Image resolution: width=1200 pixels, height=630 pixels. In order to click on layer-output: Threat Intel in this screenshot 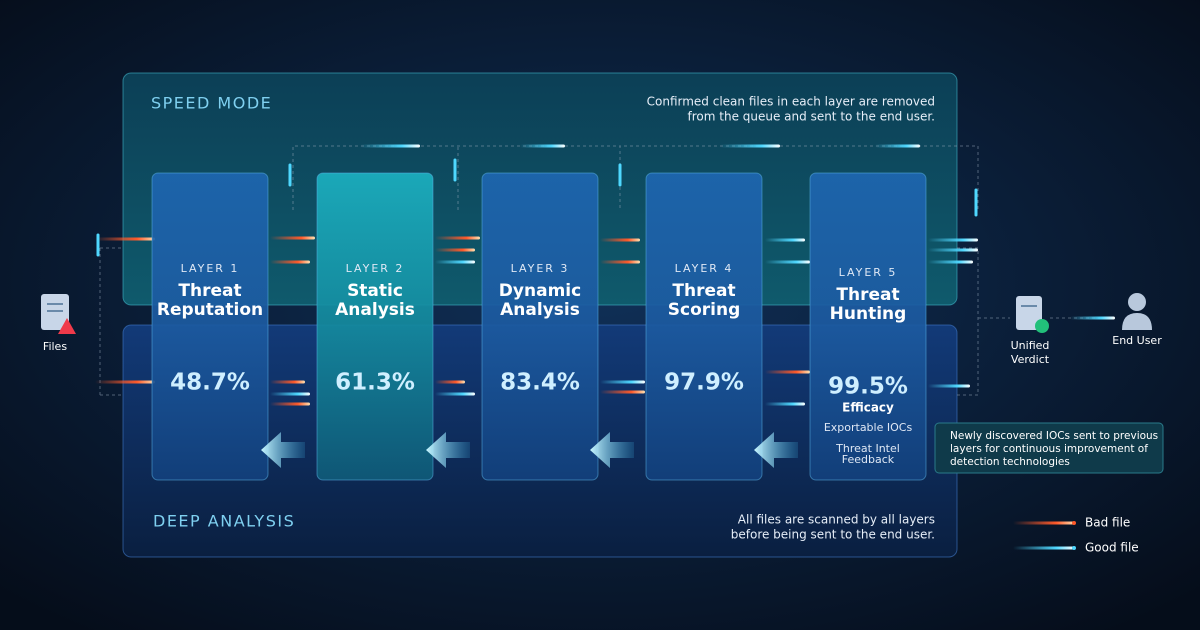, I will do `click(867, 448)`.